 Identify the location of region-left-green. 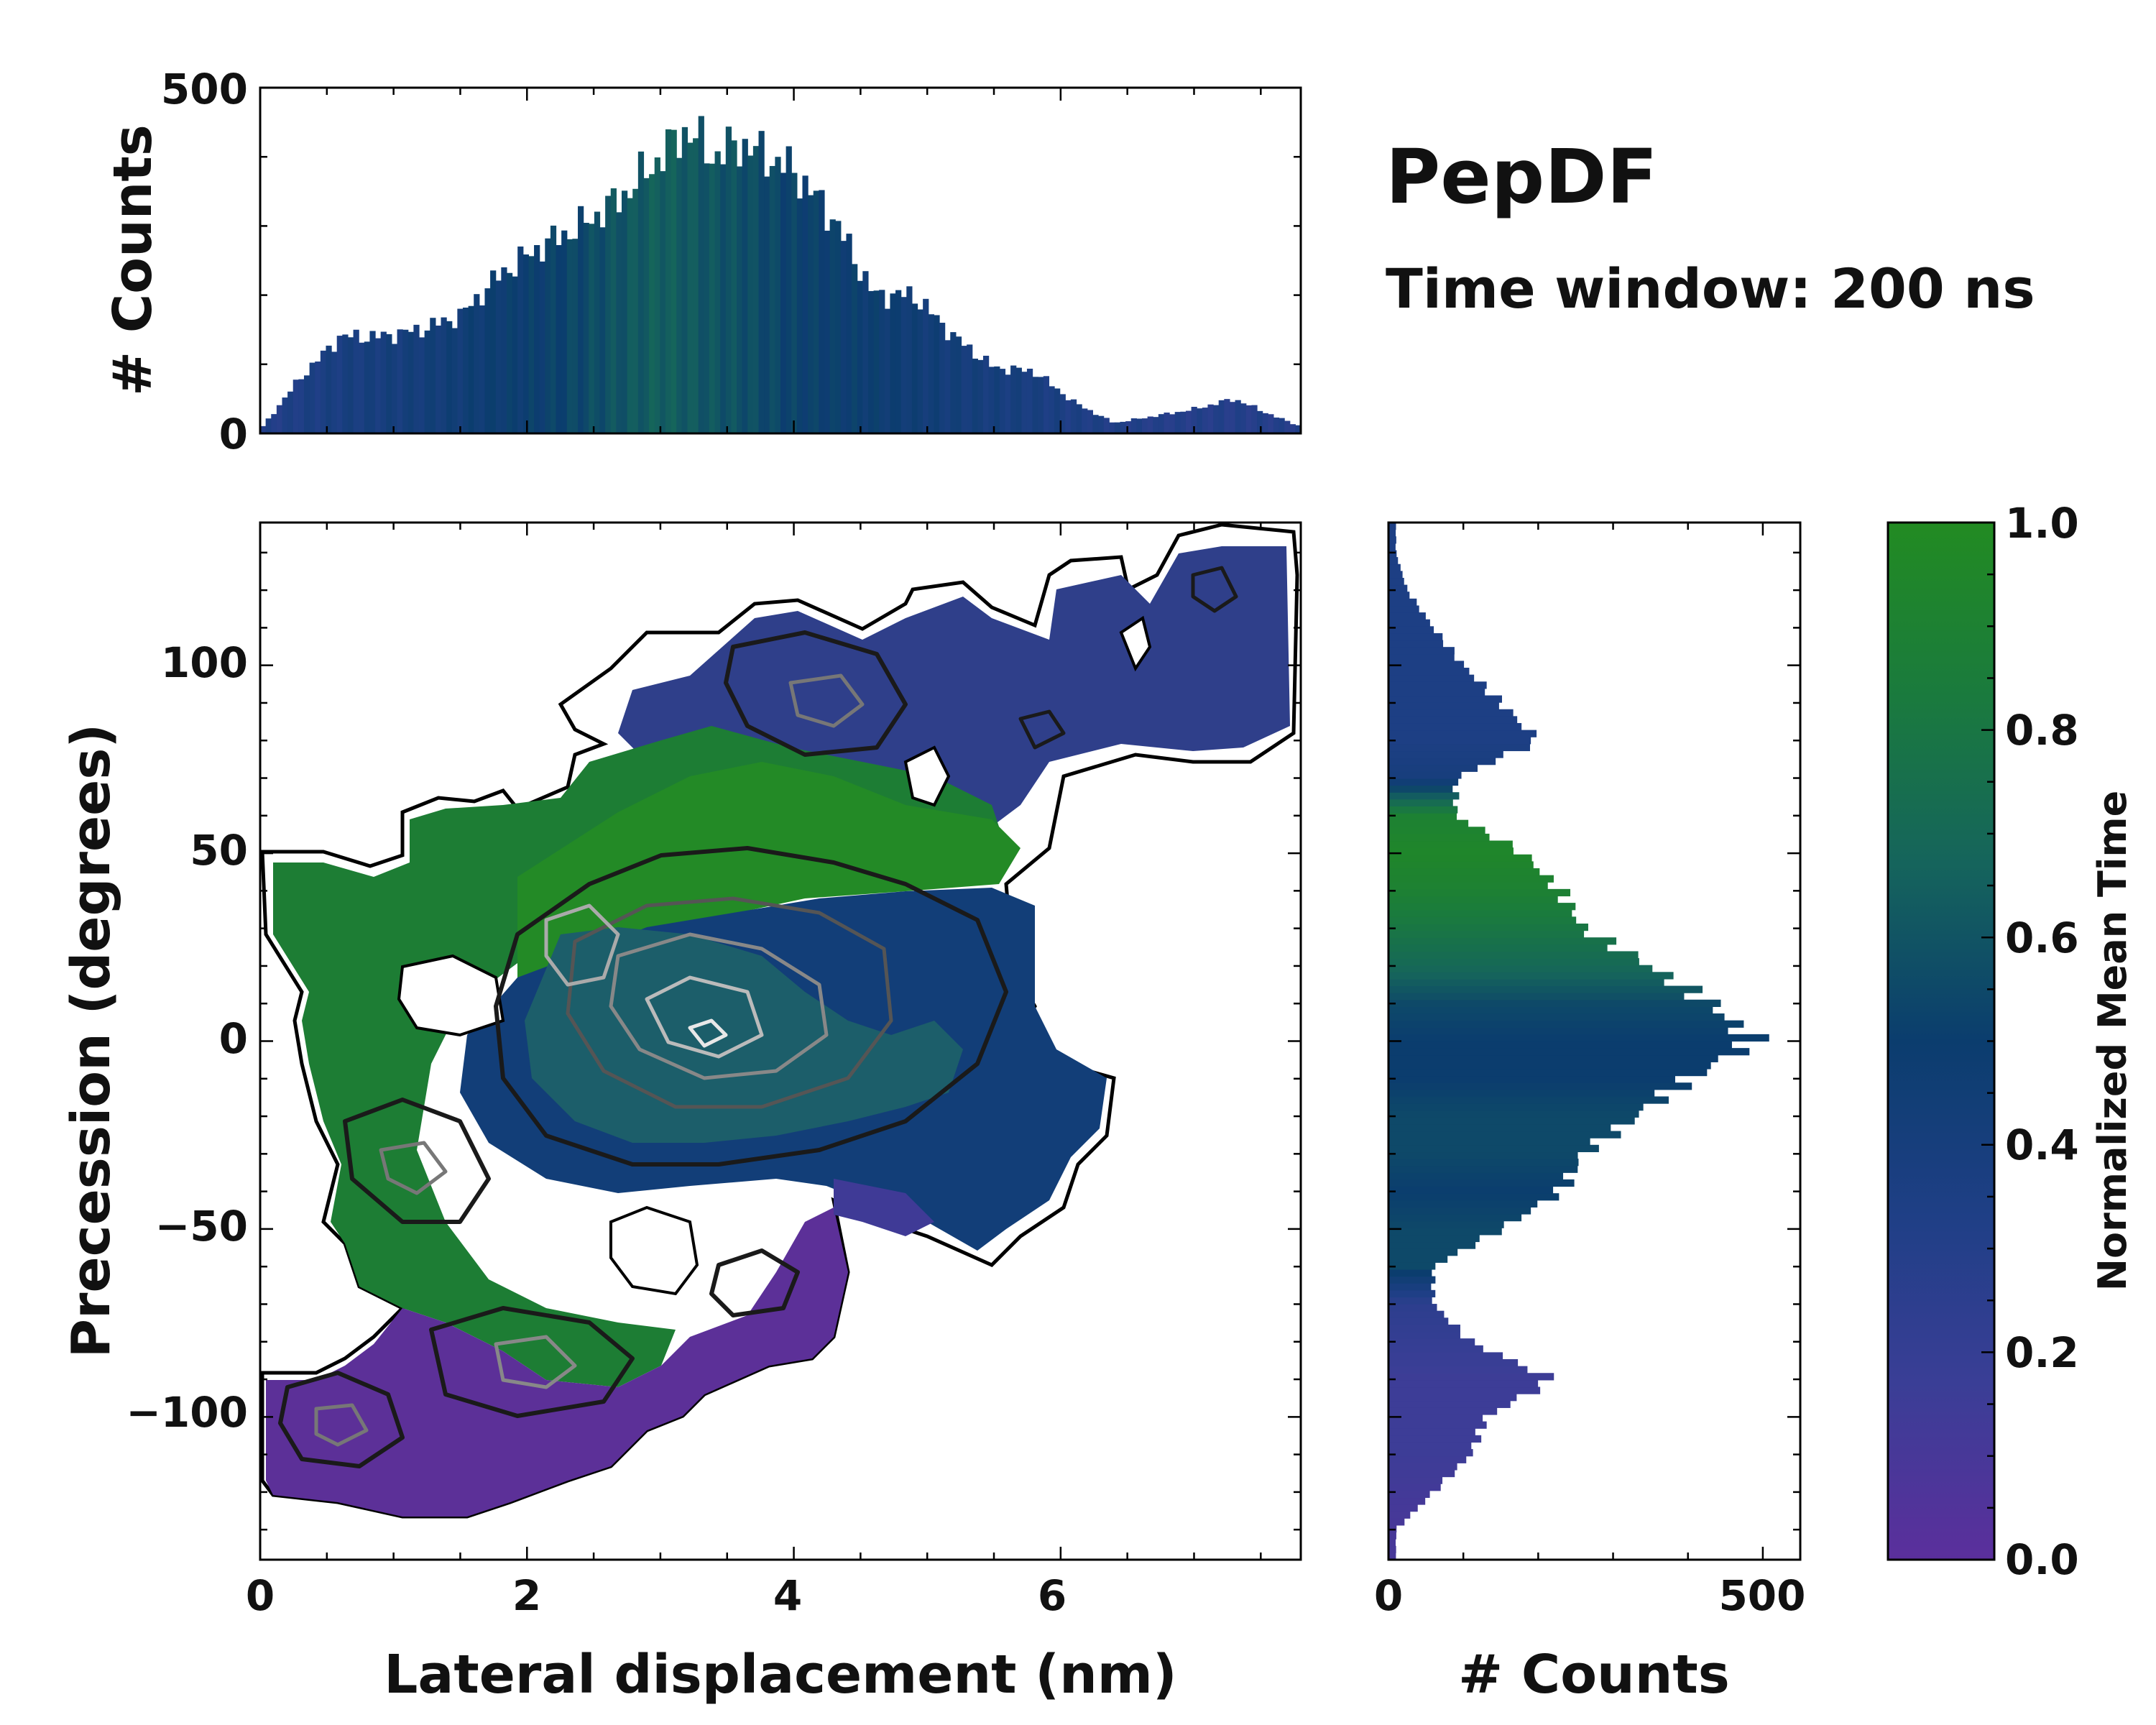
(639, 1056).